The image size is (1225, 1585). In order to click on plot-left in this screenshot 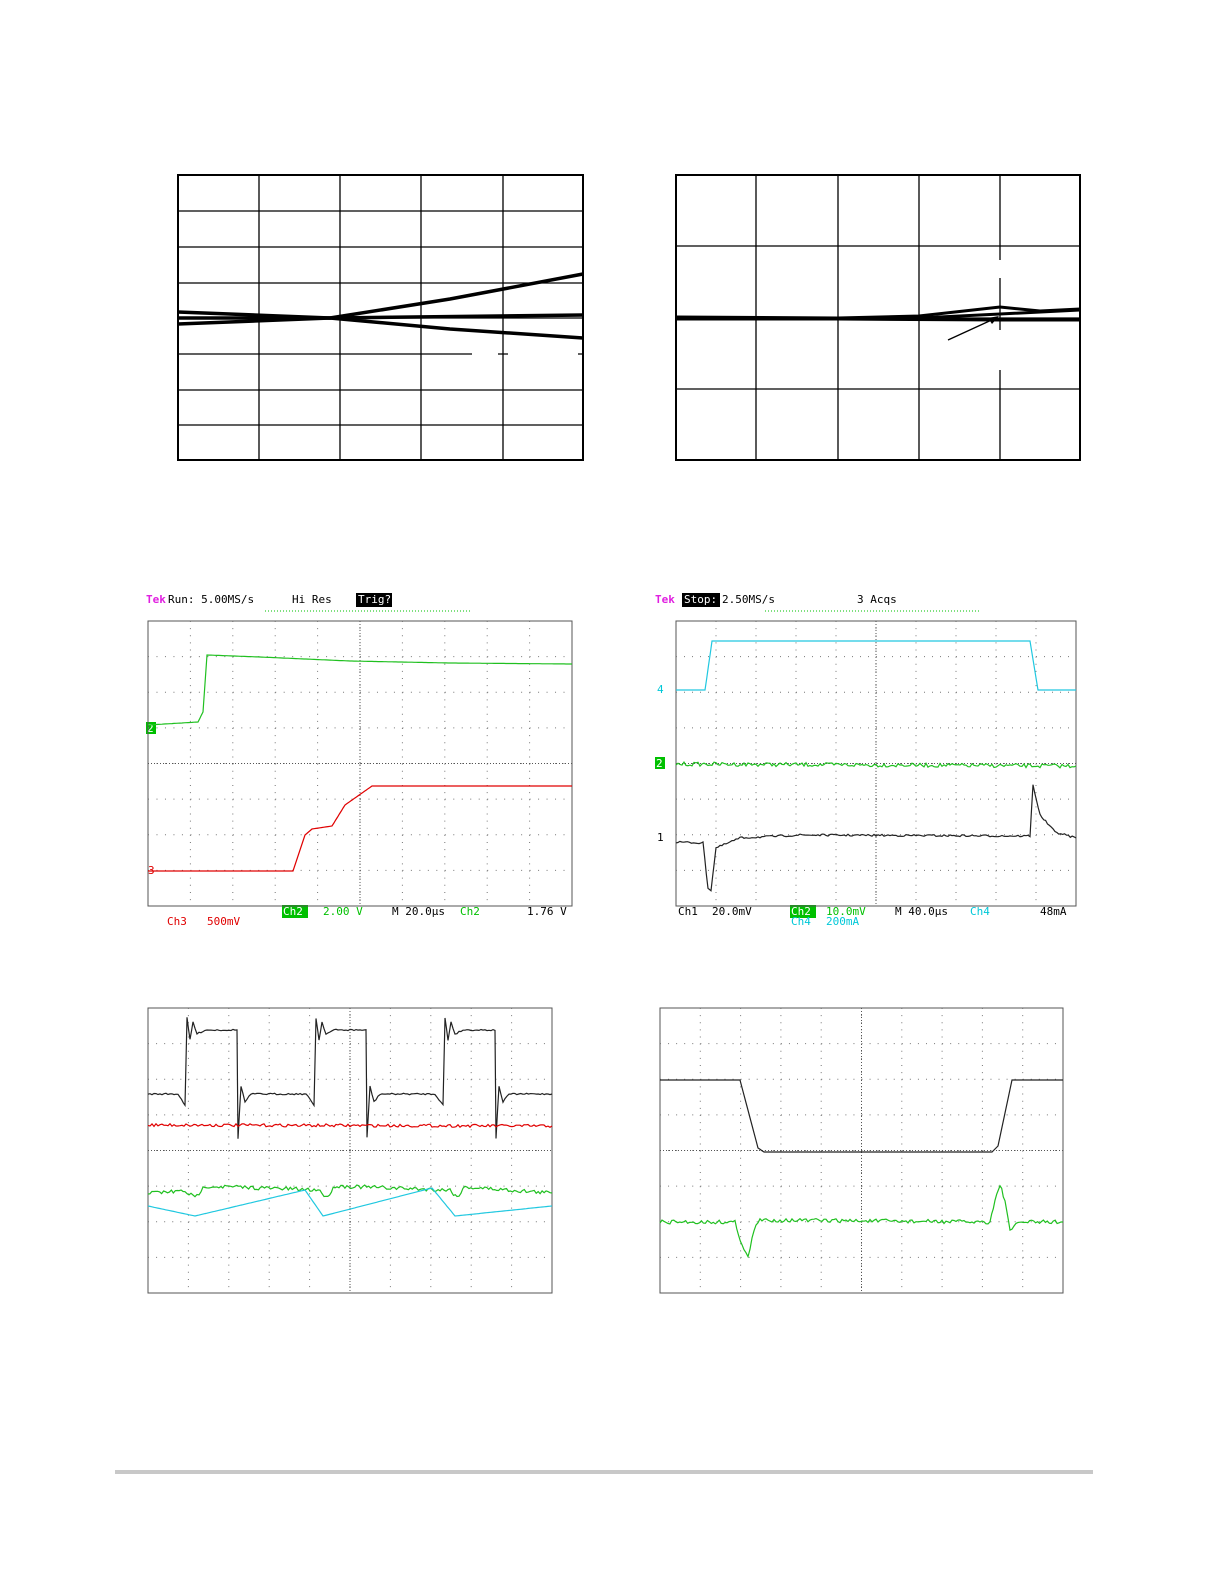, I will do `click(380, 317)`.